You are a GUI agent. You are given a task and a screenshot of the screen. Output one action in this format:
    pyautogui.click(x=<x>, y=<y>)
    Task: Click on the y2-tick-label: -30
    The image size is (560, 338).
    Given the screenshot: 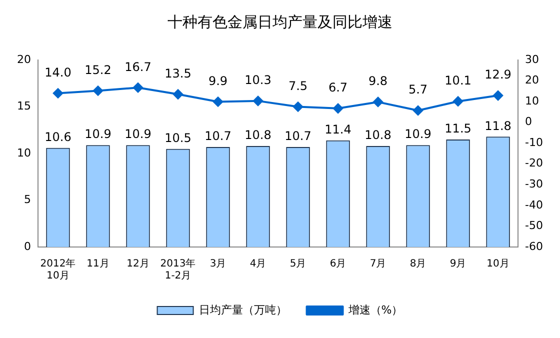 What is the action you would take?
    pyautogui.click(x=534, y=184)
    